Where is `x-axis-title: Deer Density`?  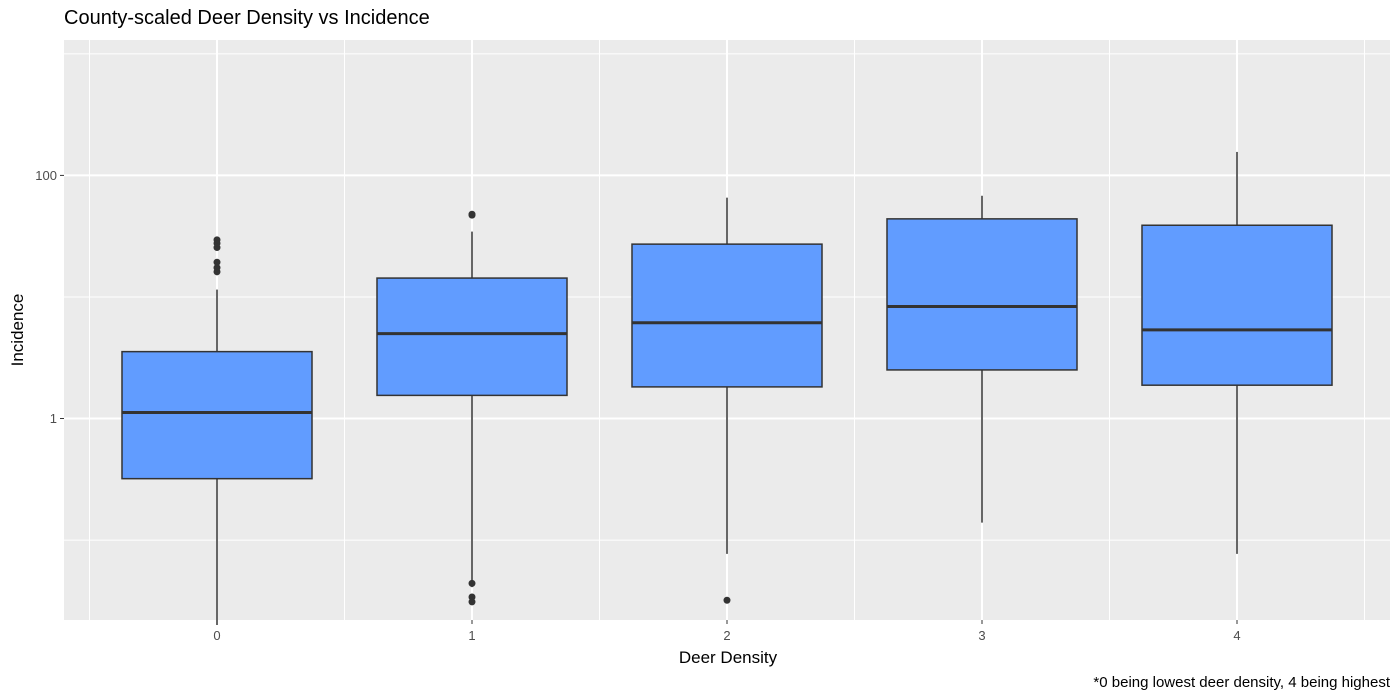 x-axis-title: Deer Density is located at coordinates (728, 657).